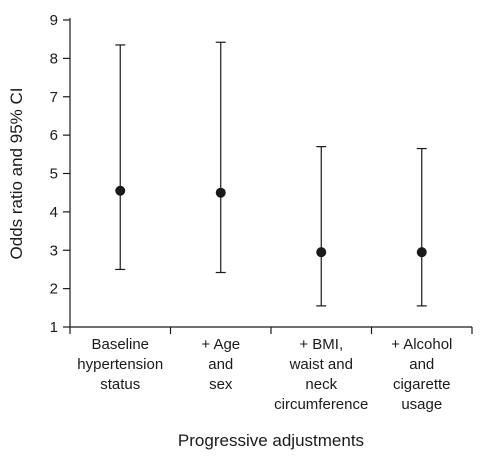 This screenshot has width=490, height=456. Describe the element at coordinates (16, 174) in the screenshot. I see `y-axis-title: Odds ratio and 95% CI` at that location.